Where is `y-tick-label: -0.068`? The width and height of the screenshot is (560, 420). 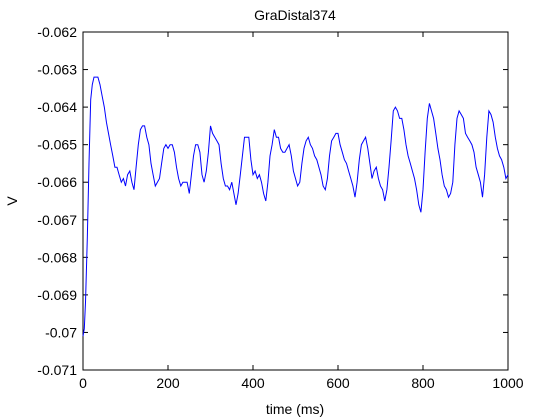
y-tick-label: -0.068 is located at coordinates (57, 257).